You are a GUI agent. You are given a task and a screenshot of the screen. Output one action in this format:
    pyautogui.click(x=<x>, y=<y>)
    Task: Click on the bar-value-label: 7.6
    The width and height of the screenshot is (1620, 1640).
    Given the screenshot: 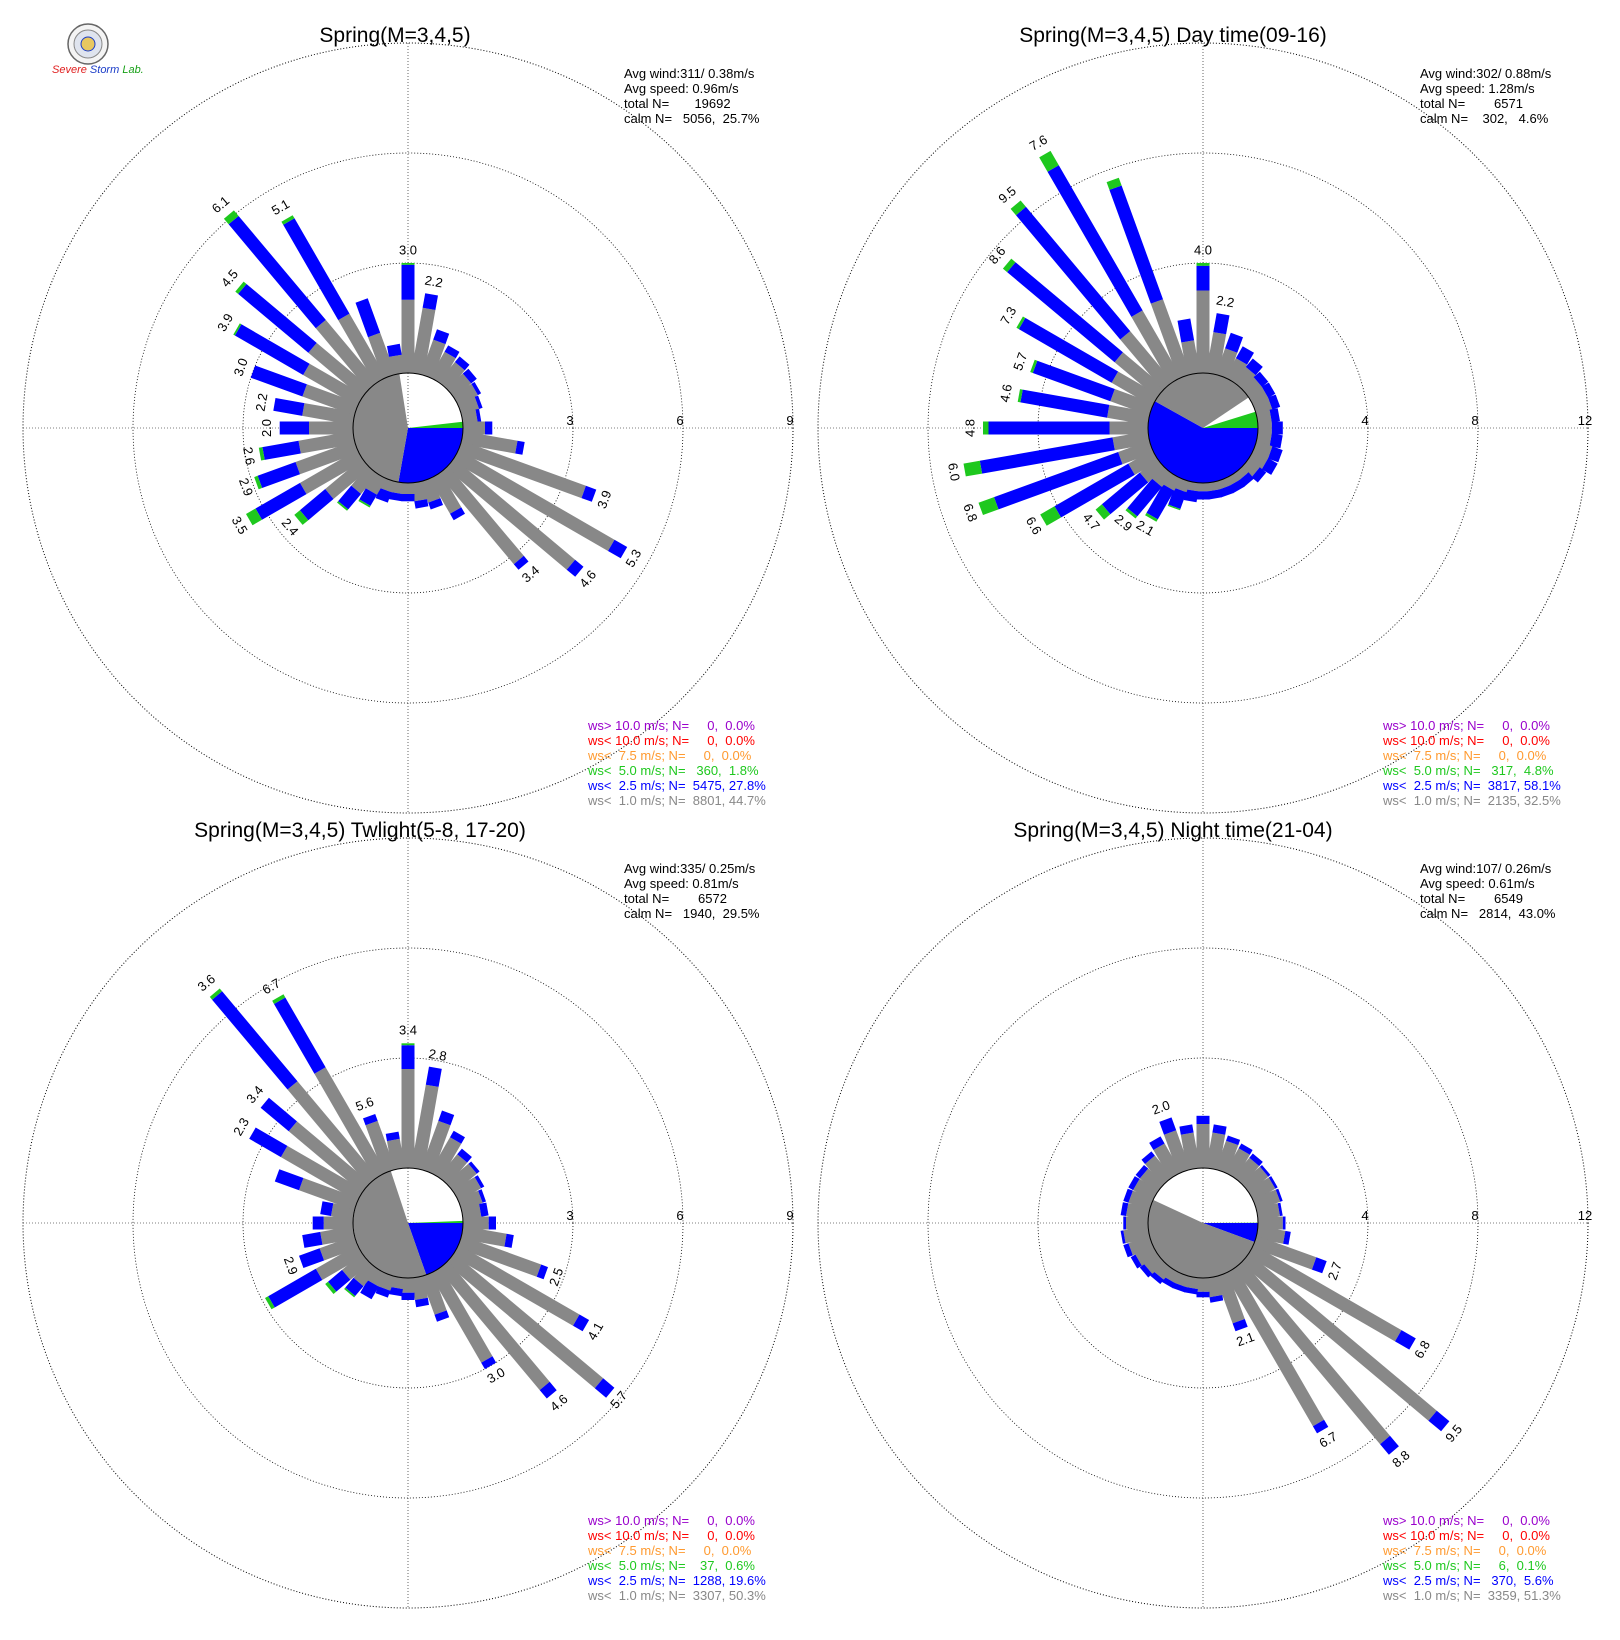 What is the action you would take?
    pyautogui.click(x=1038, y=143)
    